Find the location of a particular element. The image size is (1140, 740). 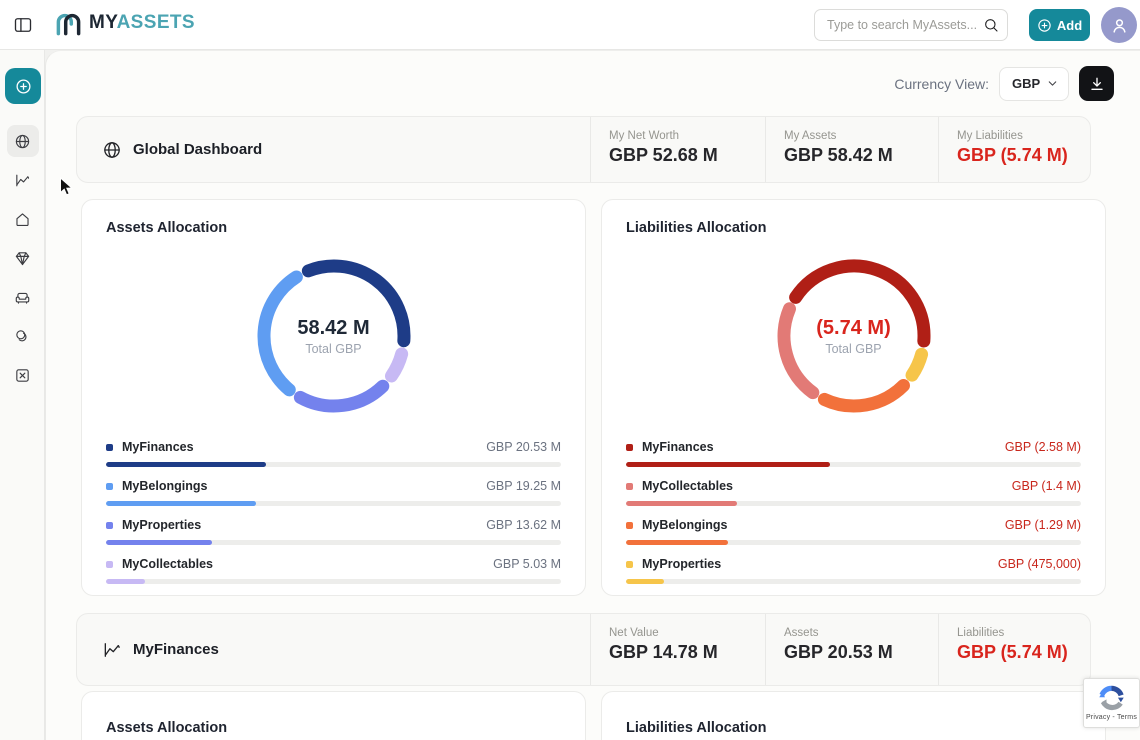

sidebar is located at coordinates (22, 395).